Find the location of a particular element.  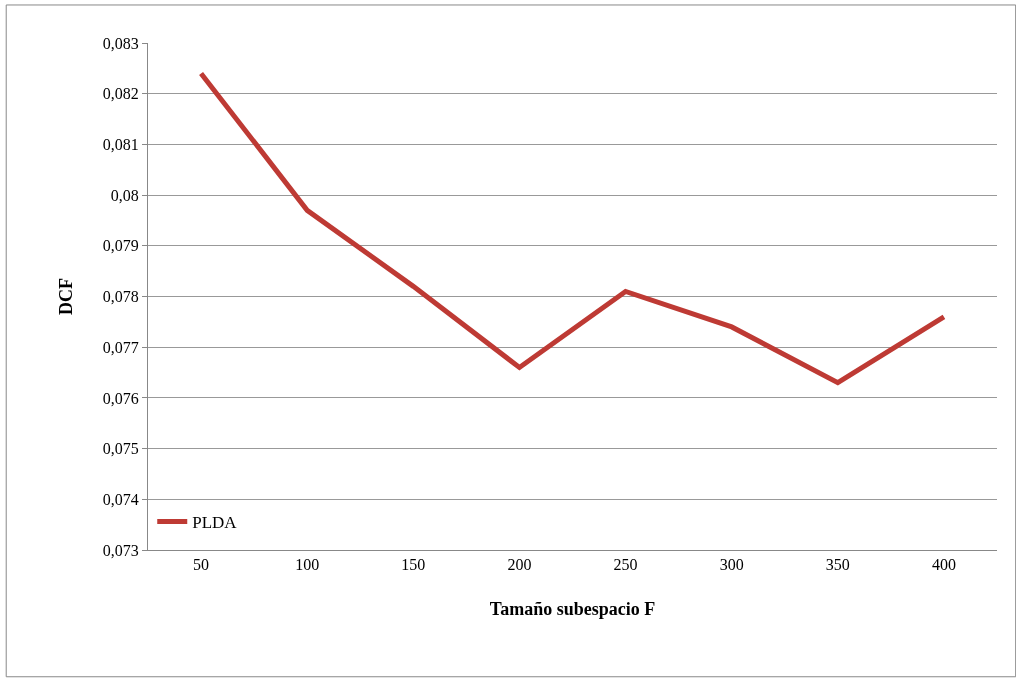

x-tick-label: 300 is located at coordinates (731, 565).